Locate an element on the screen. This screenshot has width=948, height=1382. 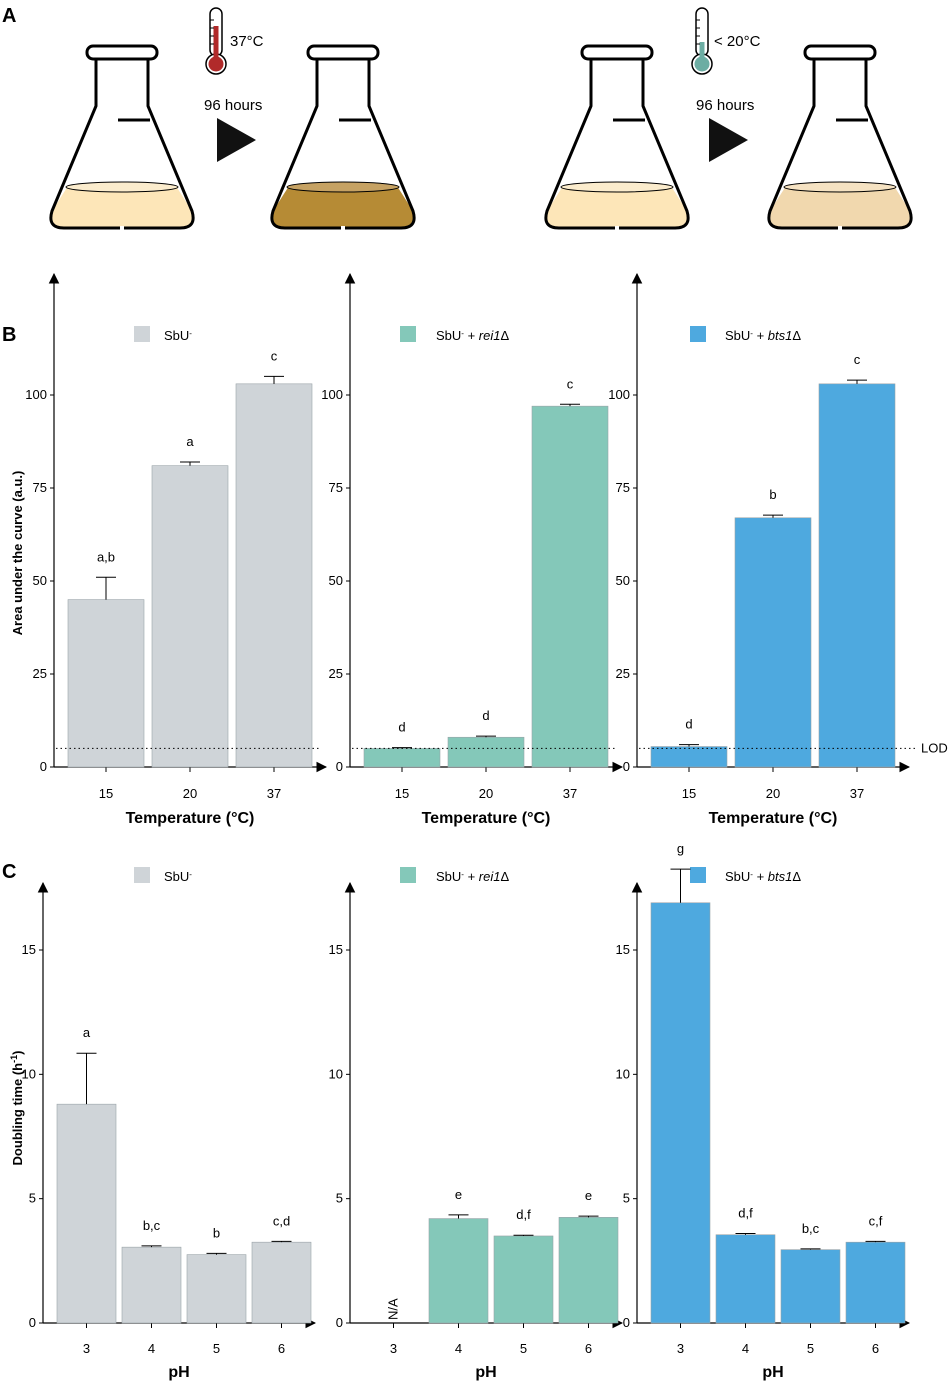
panel-c-y-axis-title: Doubling time (h-1) is located at coordinates (17, 1108).